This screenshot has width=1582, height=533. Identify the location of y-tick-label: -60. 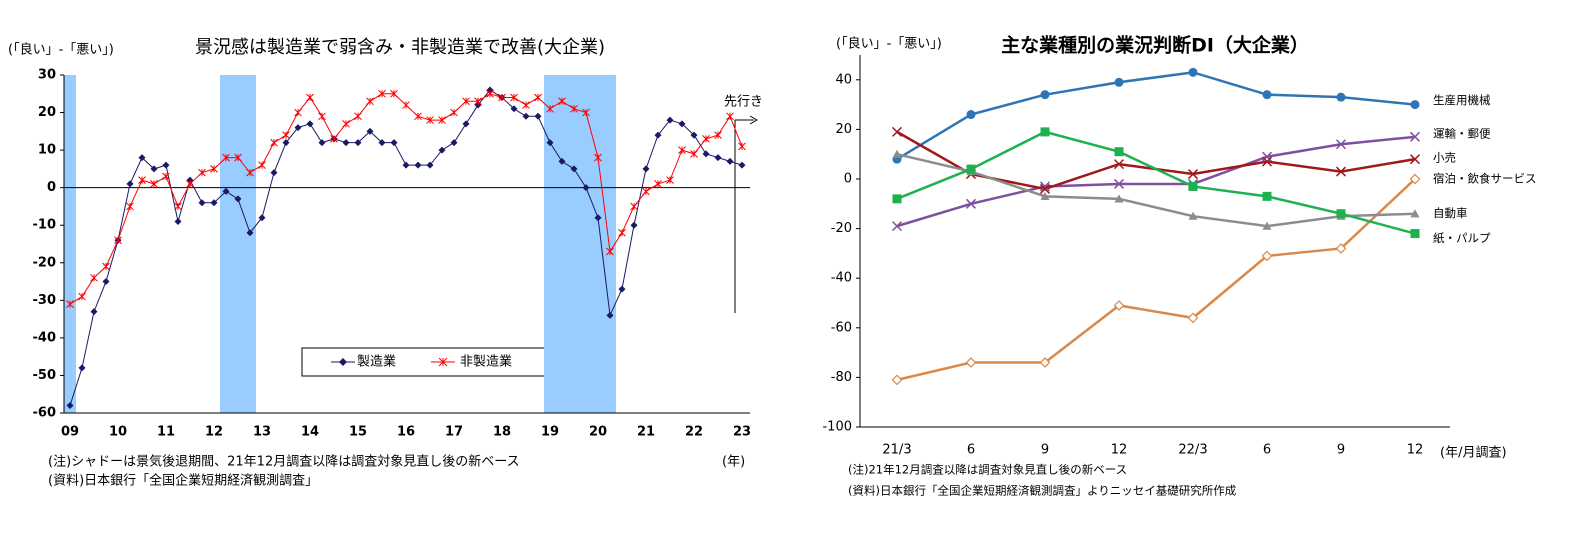
(45, 413).